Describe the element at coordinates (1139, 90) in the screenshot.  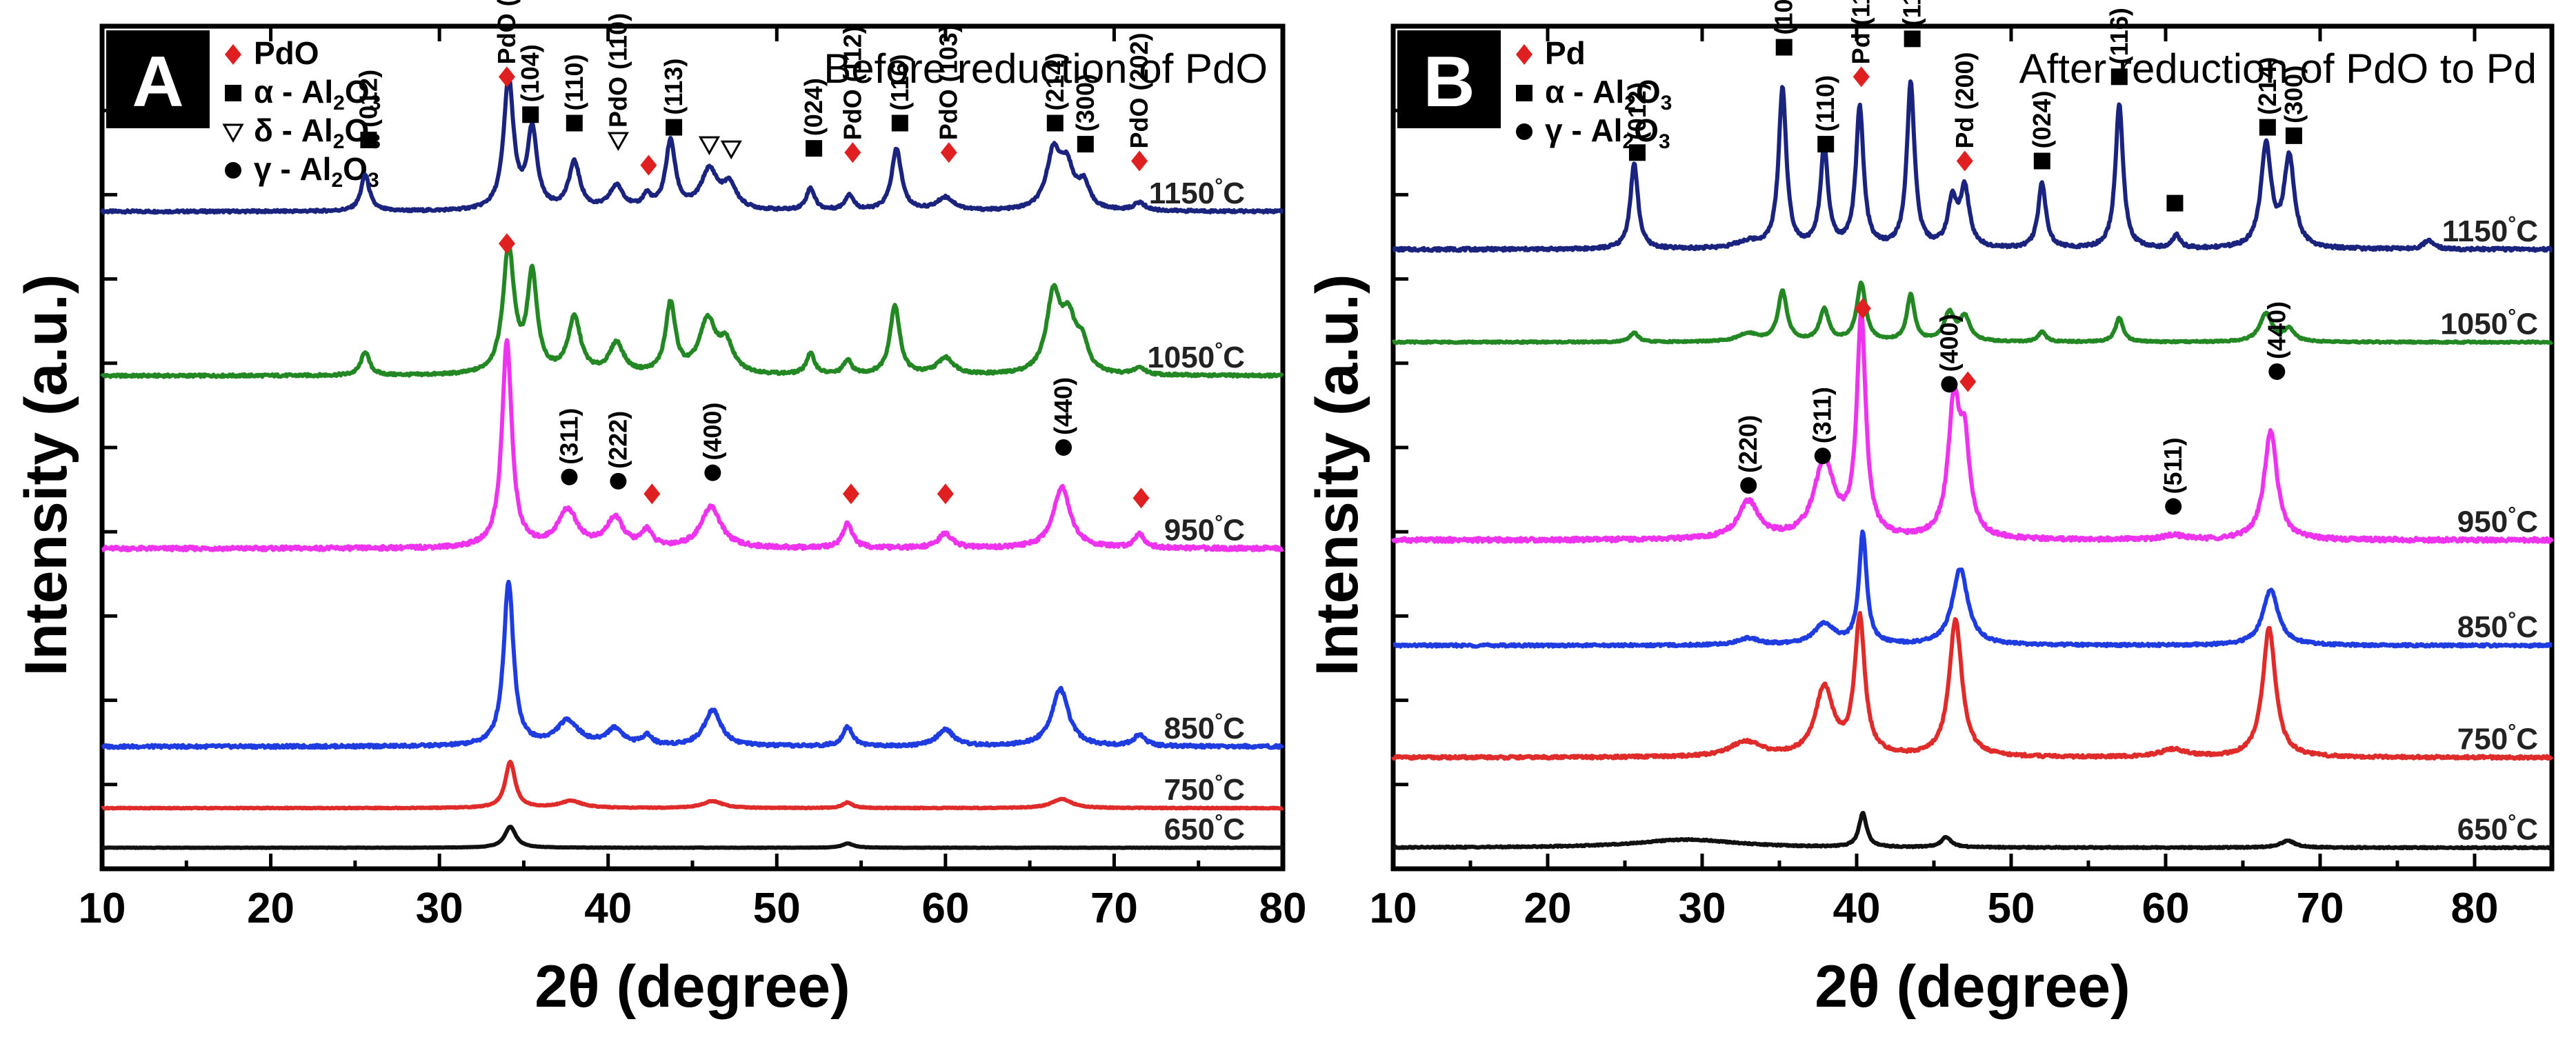
I see `peak-label: PdO (202)` at that location.